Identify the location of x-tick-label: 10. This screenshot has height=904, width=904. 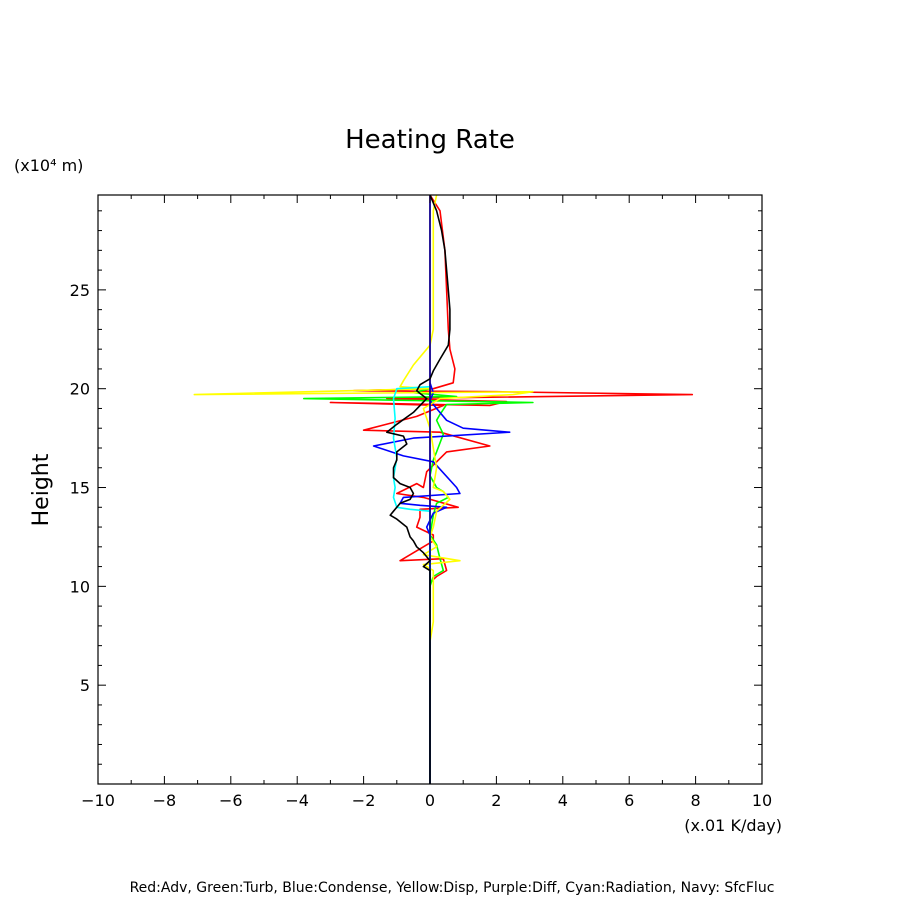
(762, 800).